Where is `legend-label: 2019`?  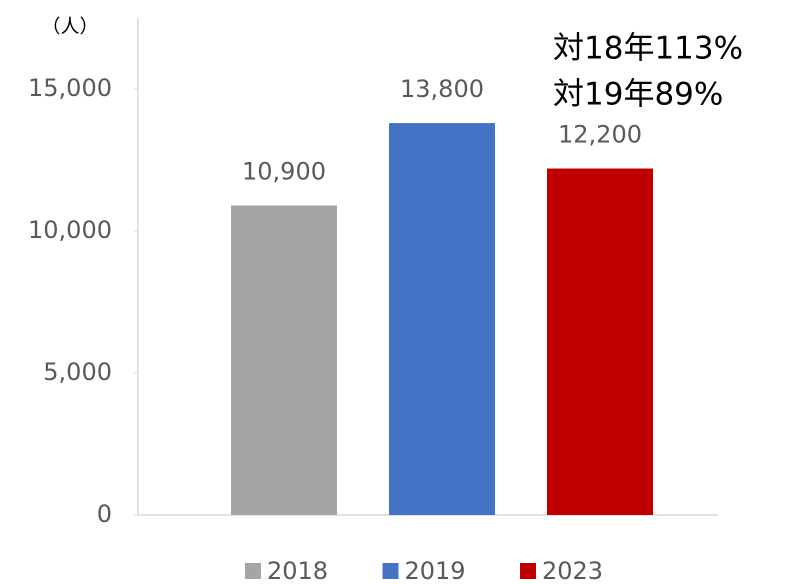
legend-label: 2019 is located at coordinates (435, 571).